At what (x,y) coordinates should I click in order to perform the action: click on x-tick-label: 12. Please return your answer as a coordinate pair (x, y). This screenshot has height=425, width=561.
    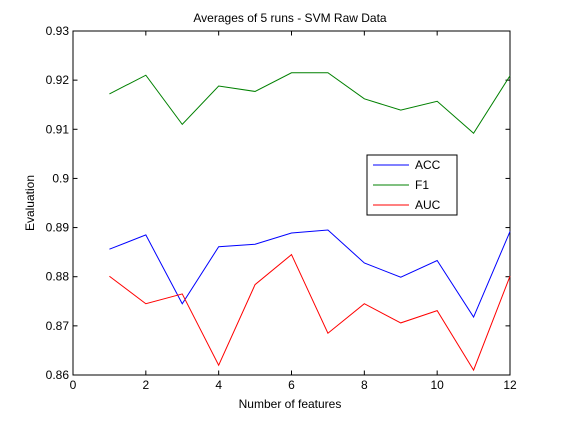
    Looking at the image, I should click on (510, 385).